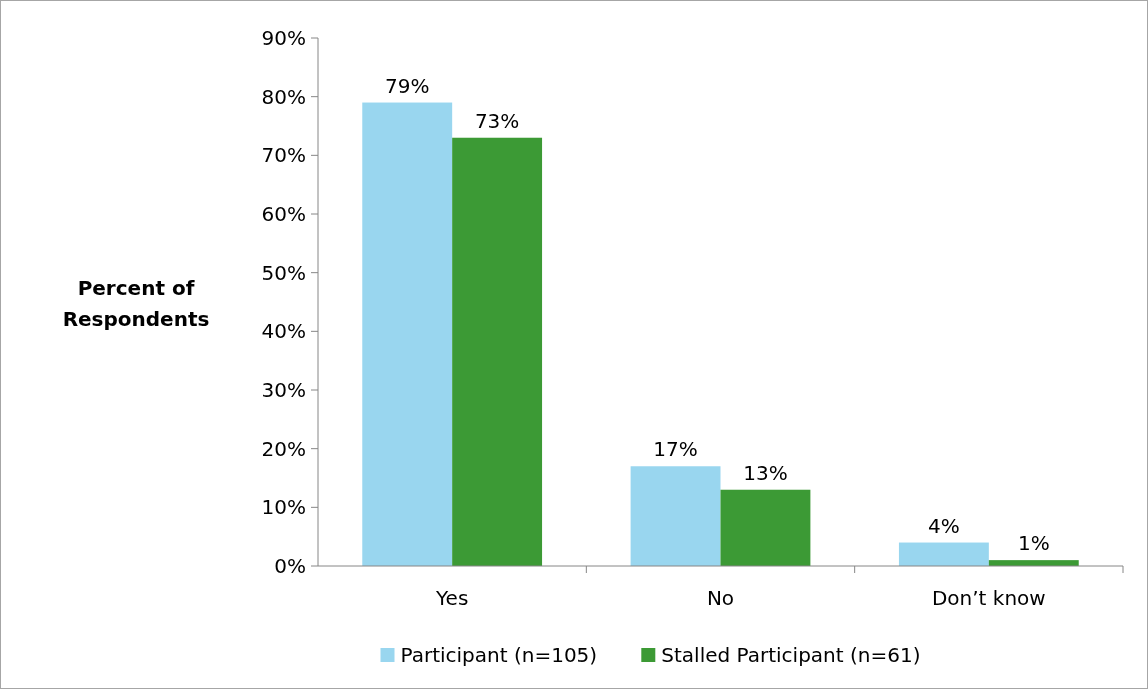 The width and height of the screenshot is (1148, 689). I want to click on data-label: 1%, so click(1033, 543).